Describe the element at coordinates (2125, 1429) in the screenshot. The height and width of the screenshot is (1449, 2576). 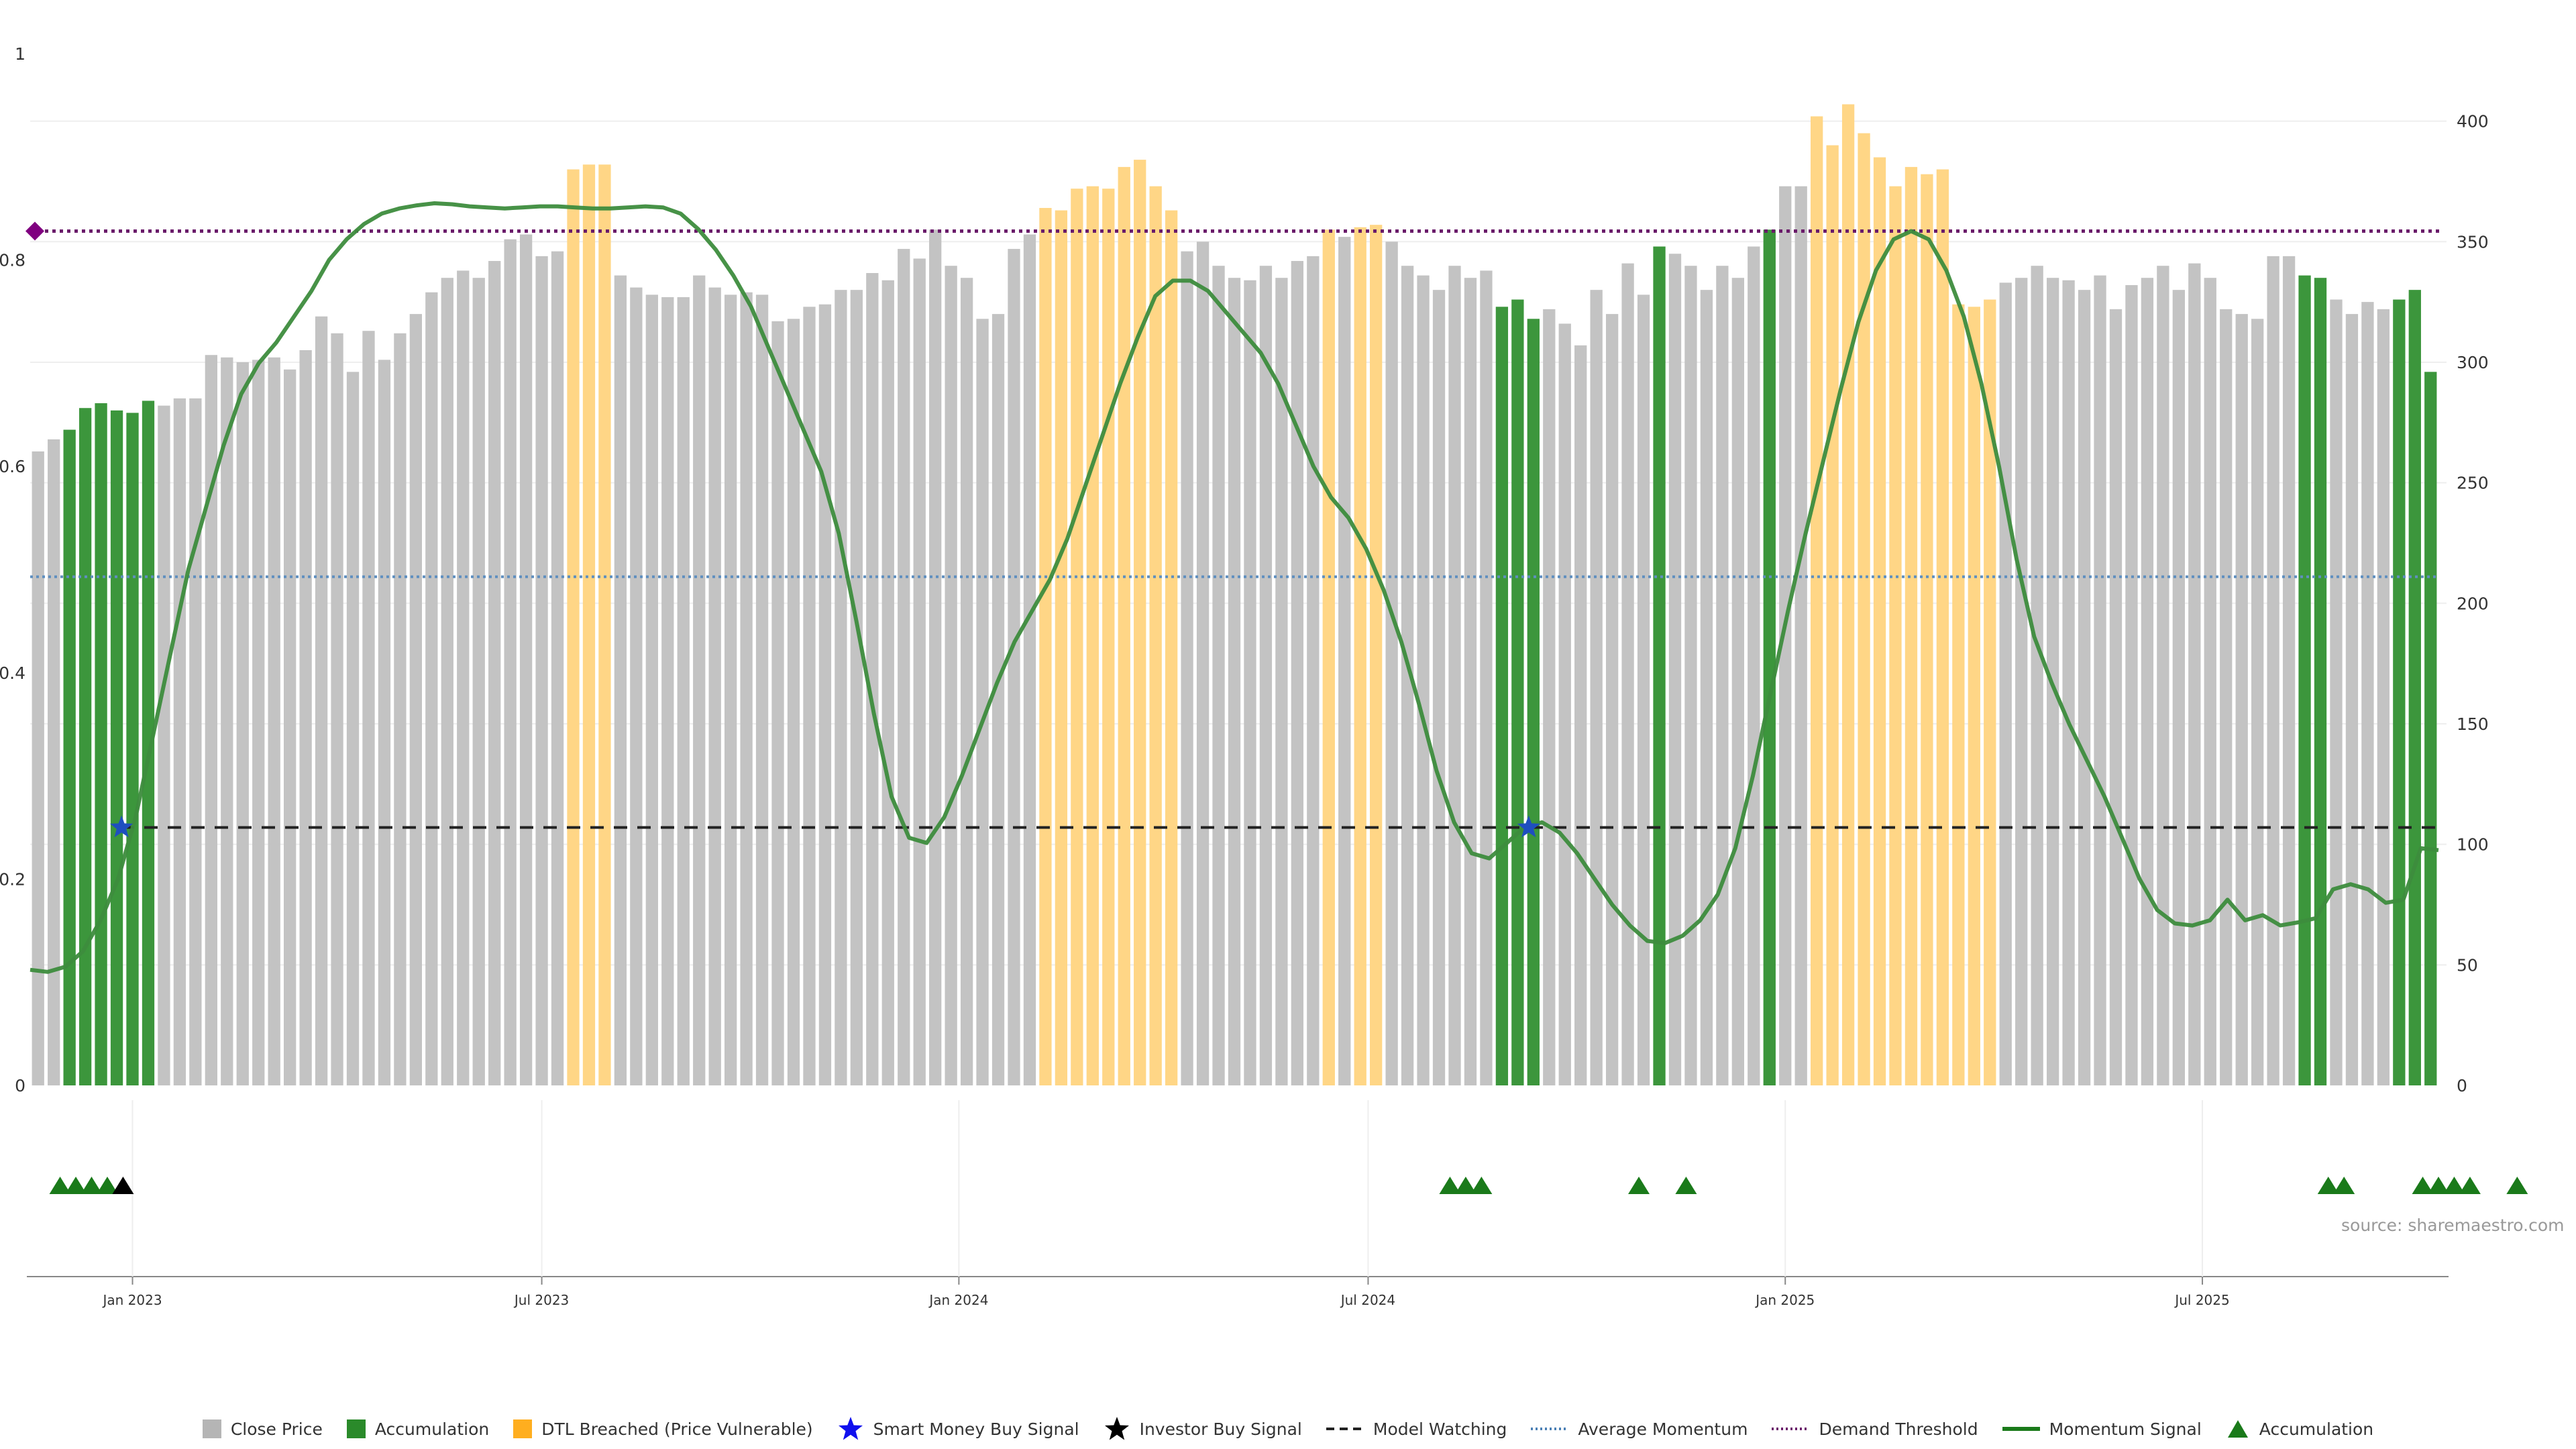
I see `legend-label: Momentum Signal` at that location.